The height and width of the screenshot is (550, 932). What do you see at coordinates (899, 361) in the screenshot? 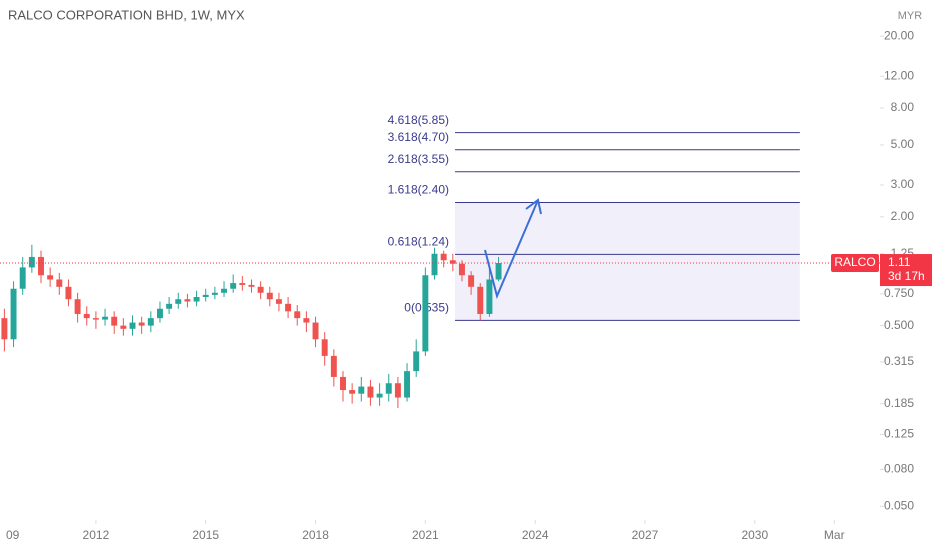
I see `y-tick-label: 0.315` at bounding box center [899, 361].